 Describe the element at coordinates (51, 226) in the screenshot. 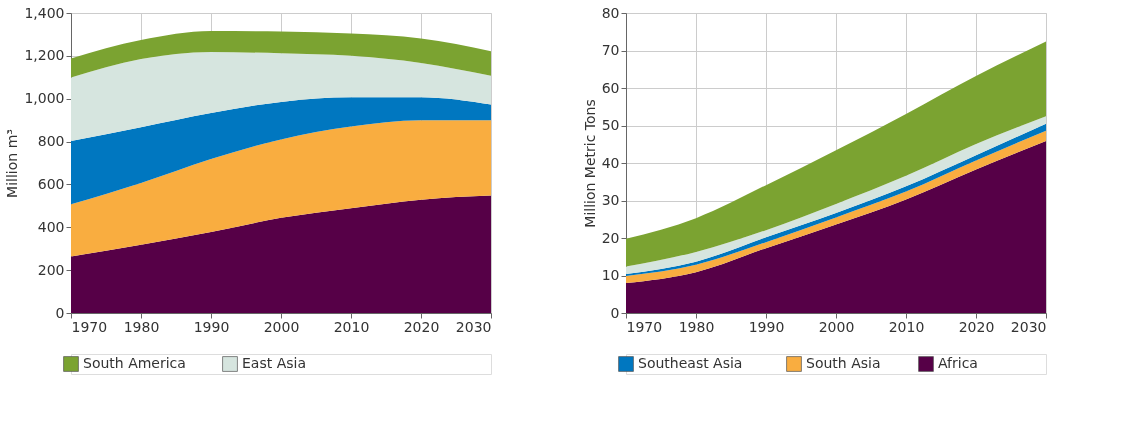

I see `y-tick-label: 400` at that location.